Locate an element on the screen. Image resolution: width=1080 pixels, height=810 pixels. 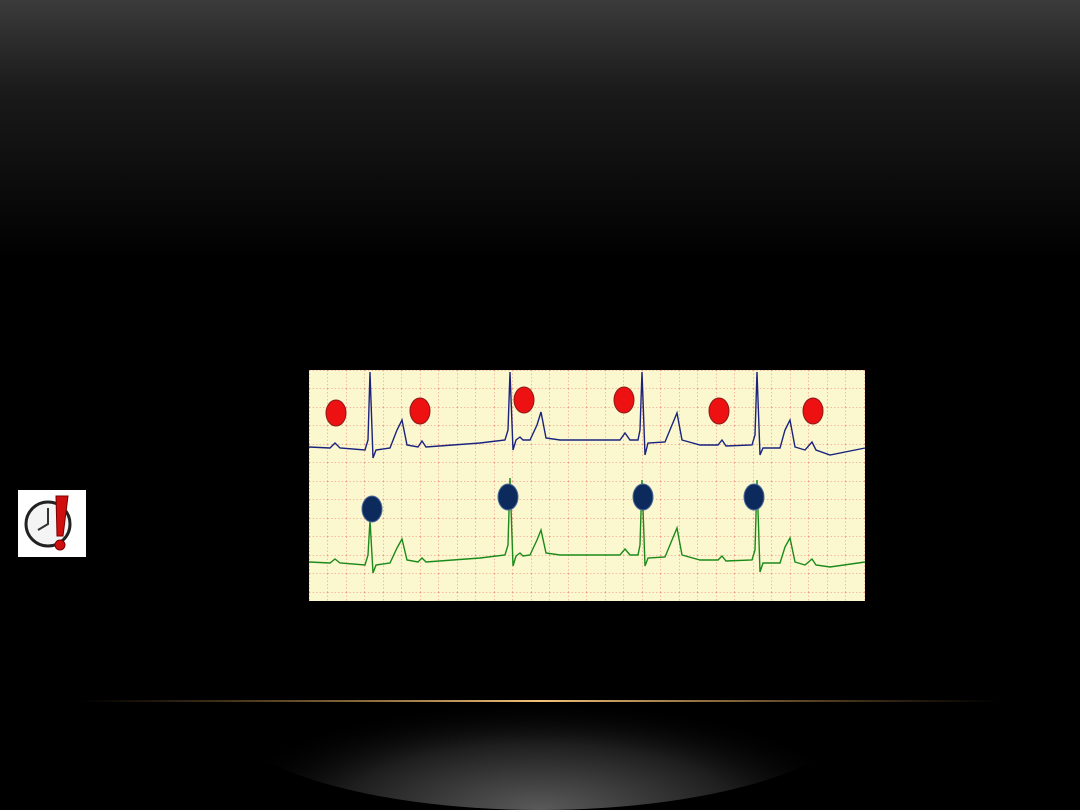
icon-exclamation-dot is located at coordinates (60, 545).